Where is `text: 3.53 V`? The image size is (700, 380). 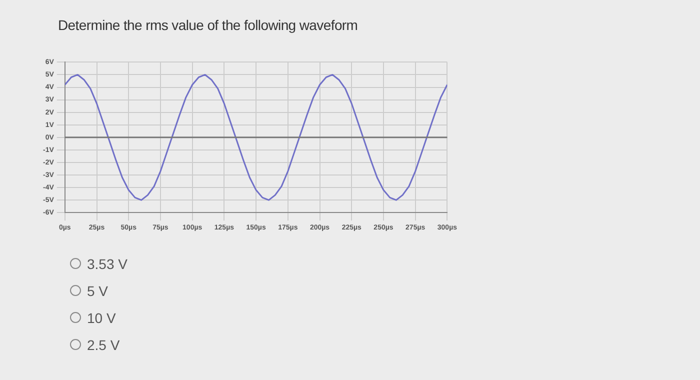 text: 3.53 V is located at coordinates (107, 264).